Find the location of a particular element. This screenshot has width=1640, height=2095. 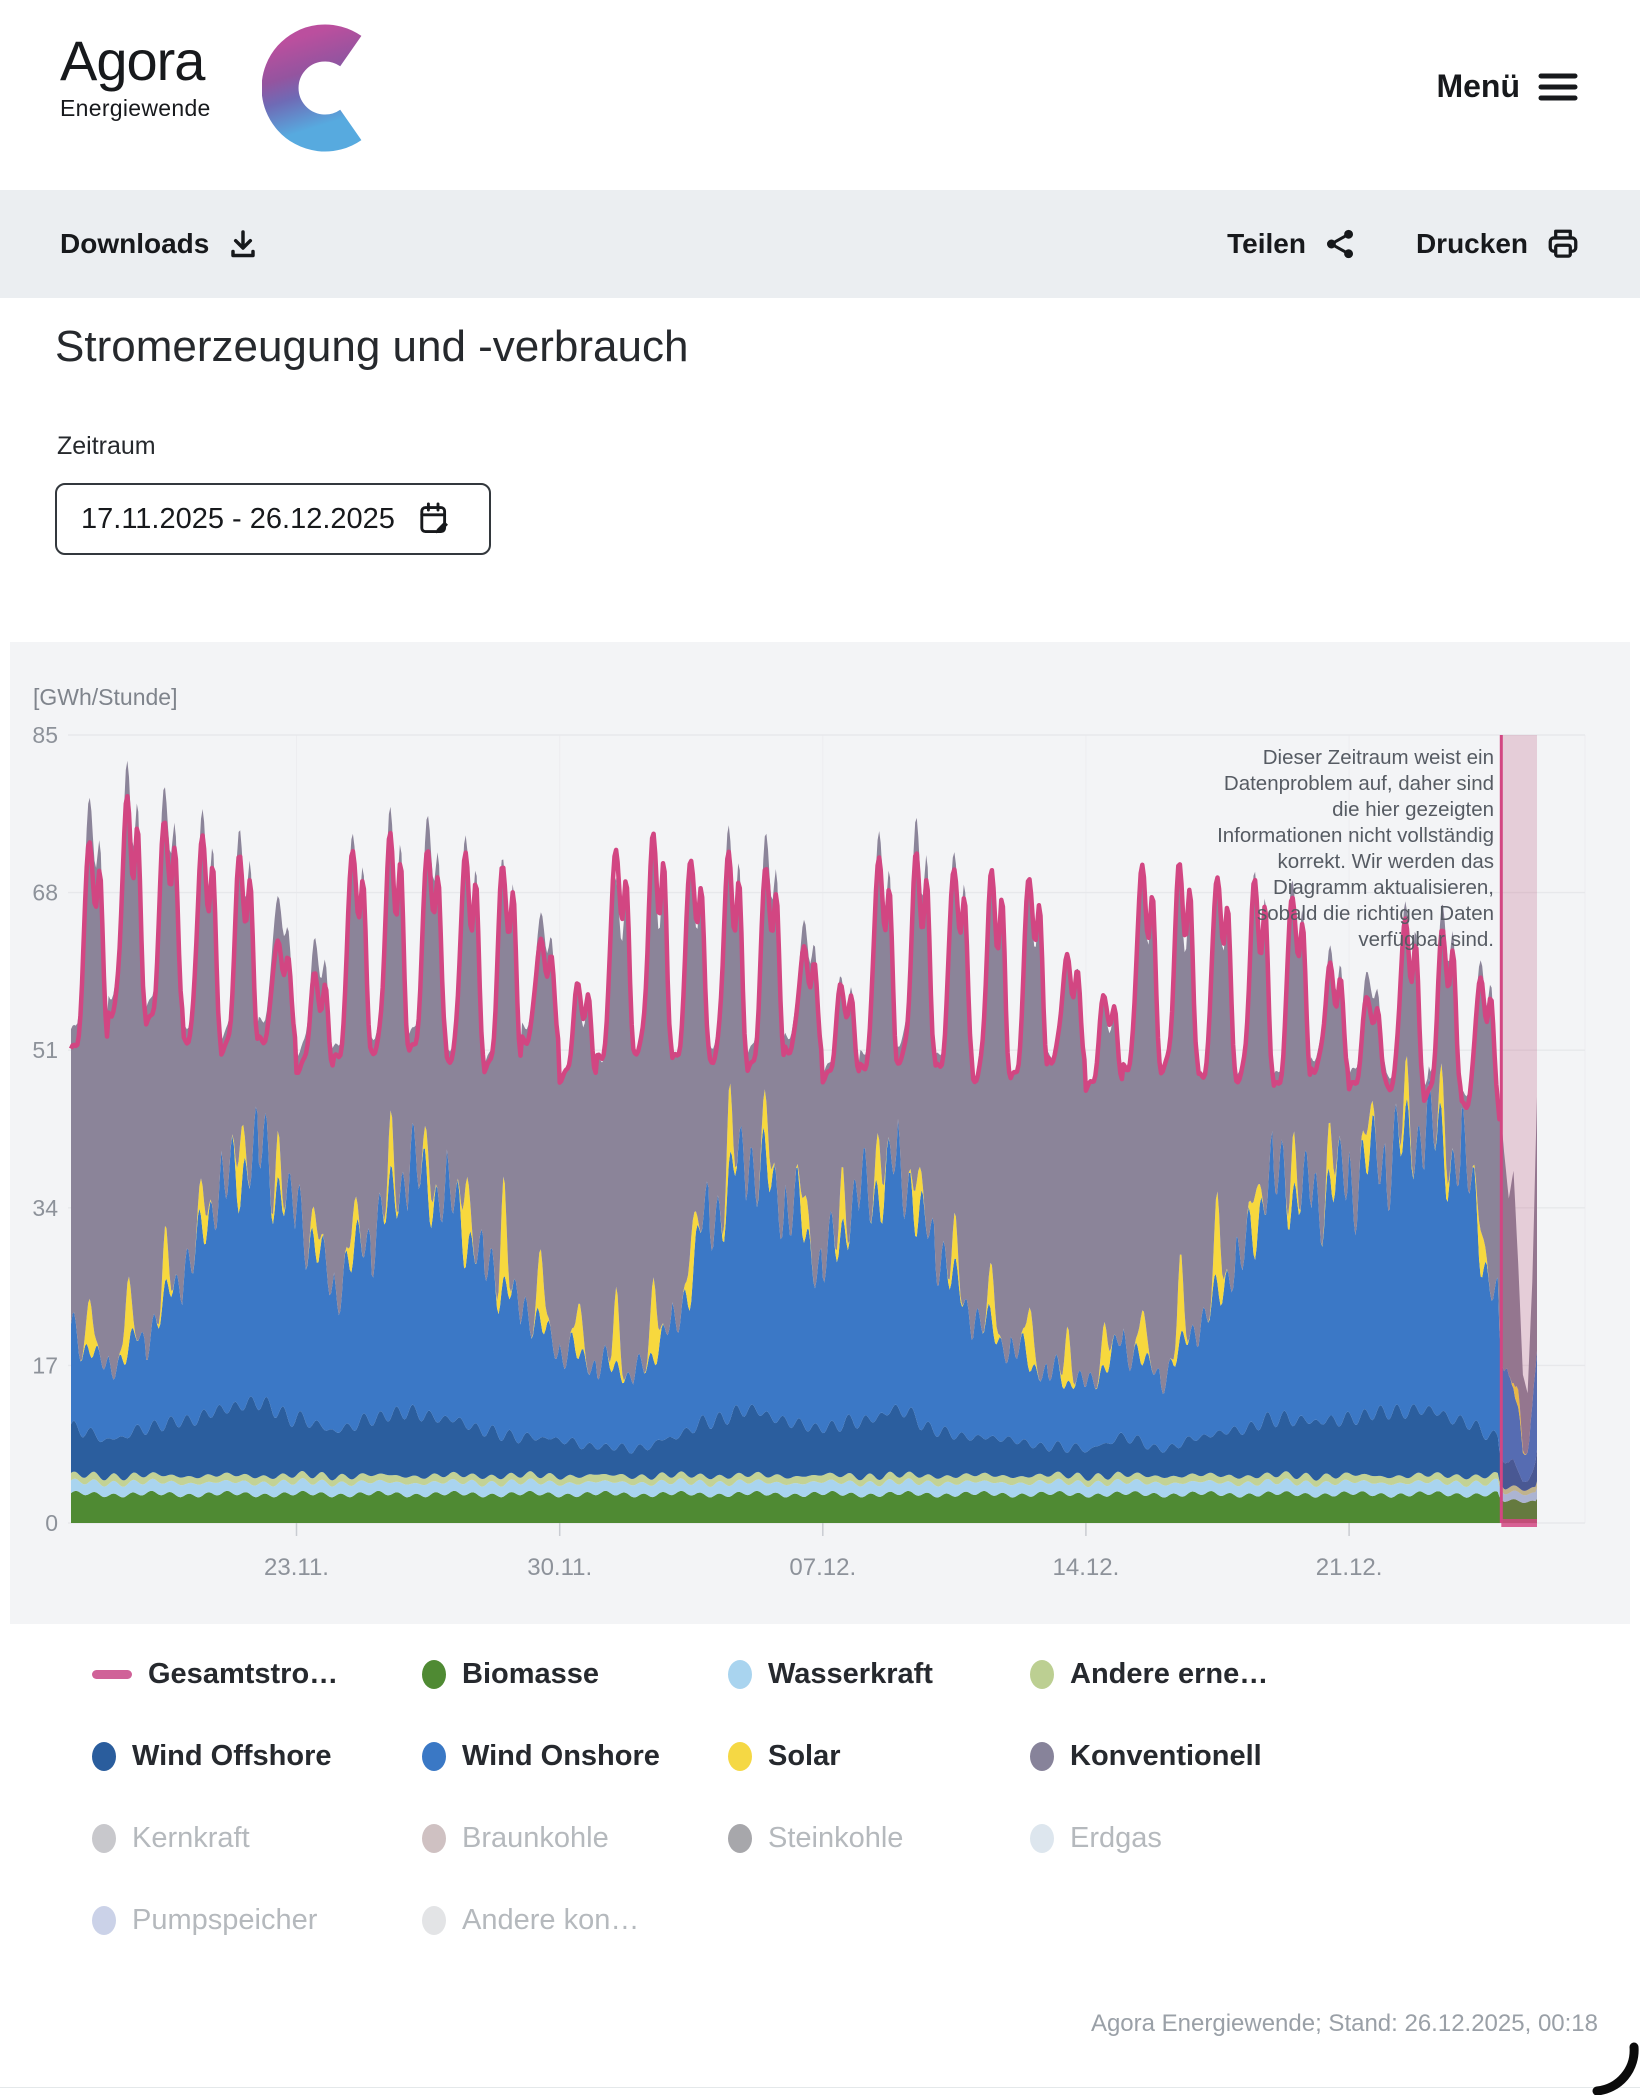

legend-item-konventionell: Konventionell is located at coordinates (1291, 1756).